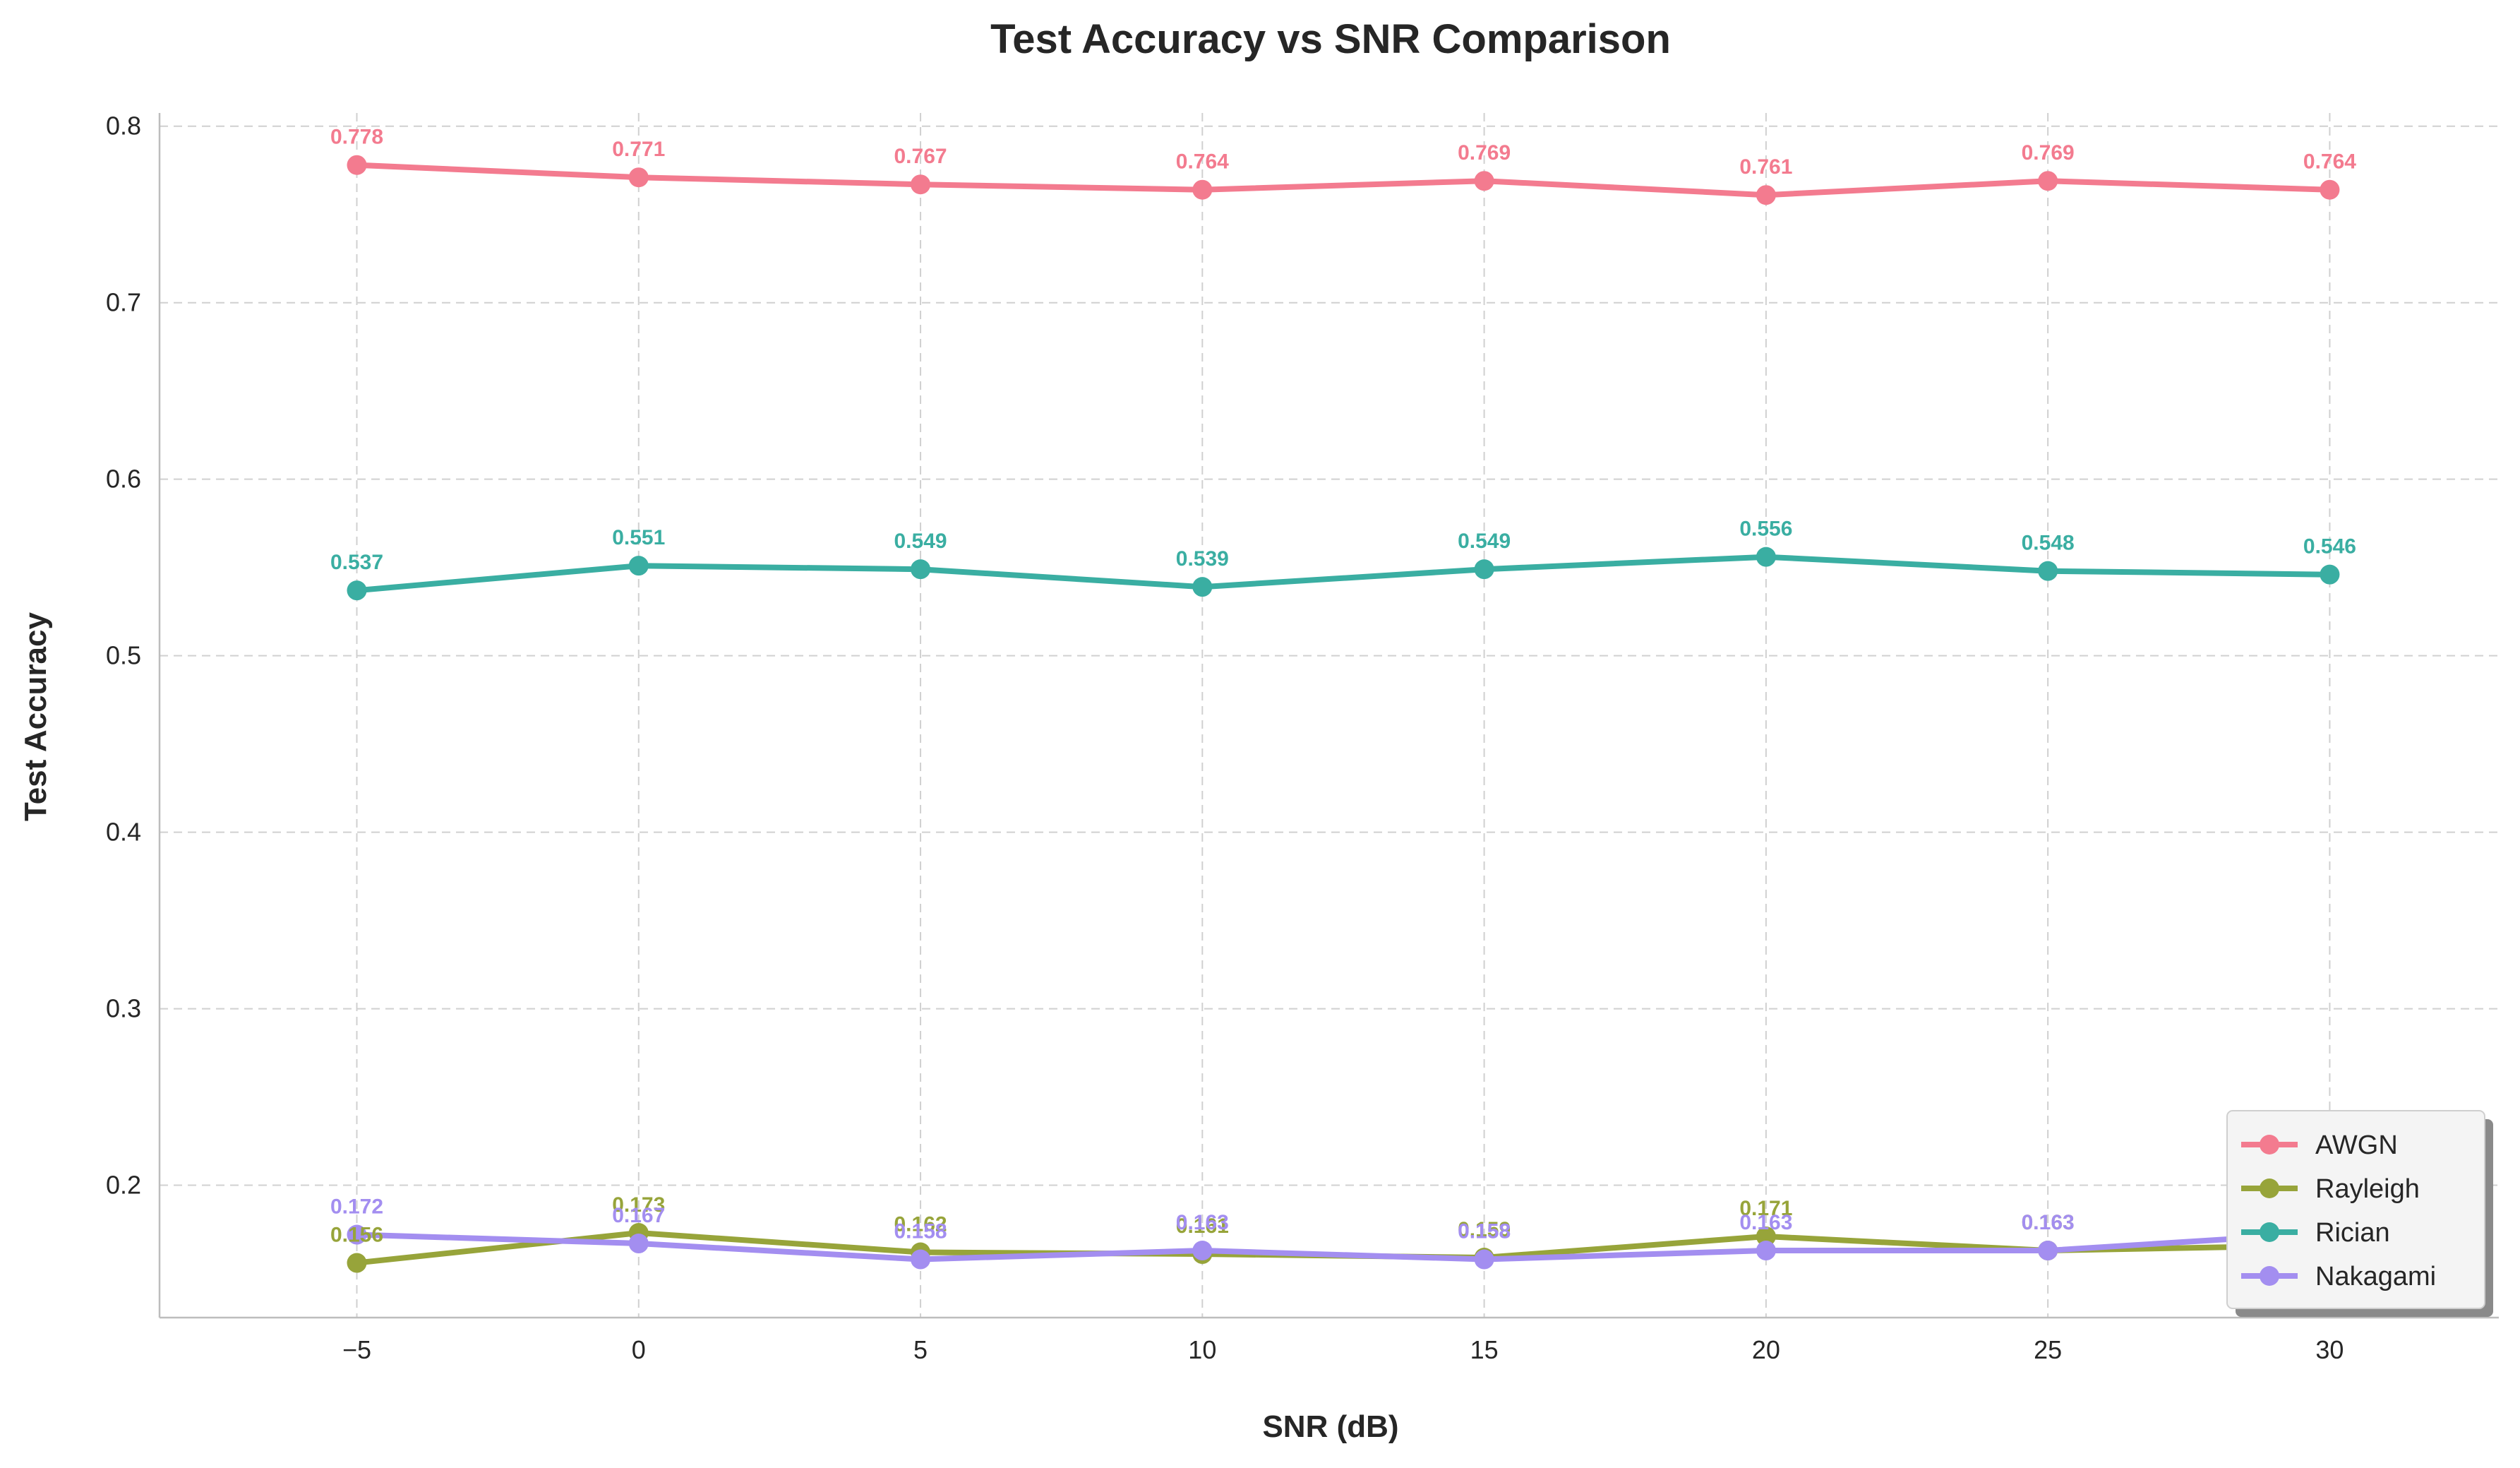 The width and height of the screenshot is (2520, 1468). I want to click on data-label-awgn: 0.761, so click(1766, 167).